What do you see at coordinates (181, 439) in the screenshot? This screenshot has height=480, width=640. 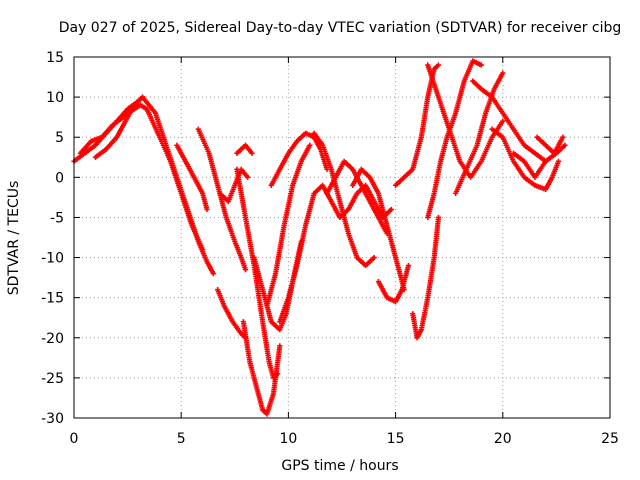 I see `x-tick-label: 5` at bounding box center [181, 439].